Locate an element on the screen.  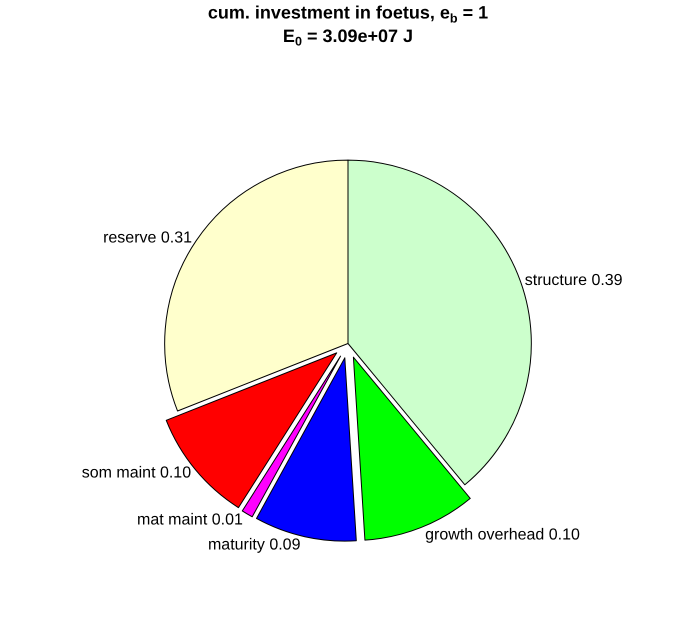
chart-subtitle: E$_{0}$ = 3.09e+07 J is located at coordinates (348, 37).